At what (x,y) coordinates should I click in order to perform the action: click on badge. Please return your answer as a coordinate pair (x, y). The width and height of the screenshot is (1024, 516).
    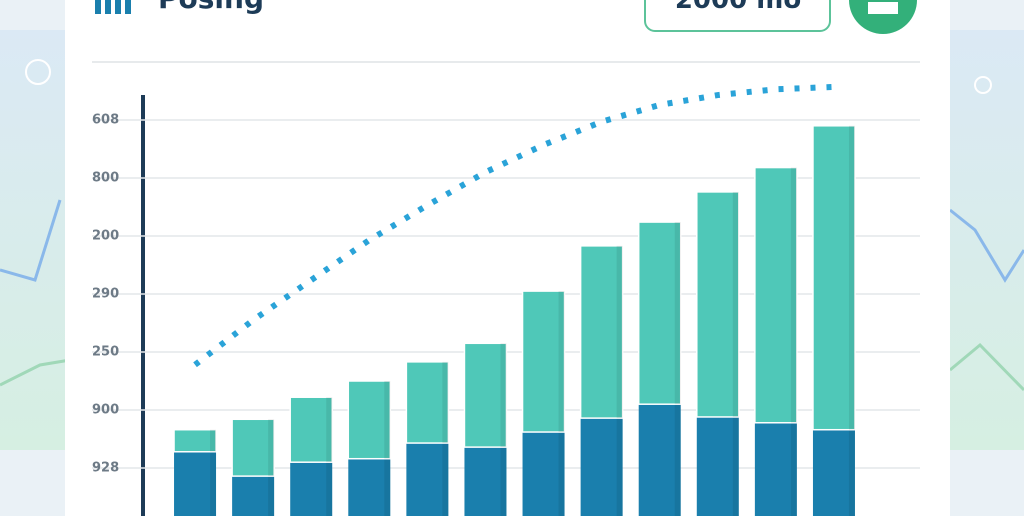
    Looking at the image, I should click on (737, 16).